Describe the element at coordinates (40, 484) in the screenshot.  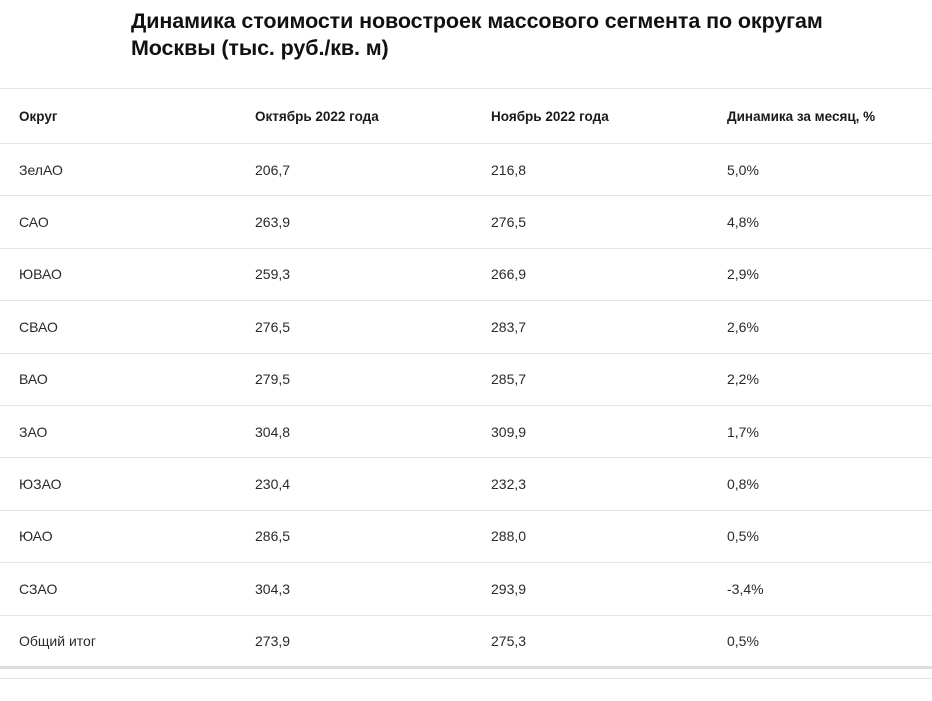
I see `cell-district: ЮЗАО` at that location.